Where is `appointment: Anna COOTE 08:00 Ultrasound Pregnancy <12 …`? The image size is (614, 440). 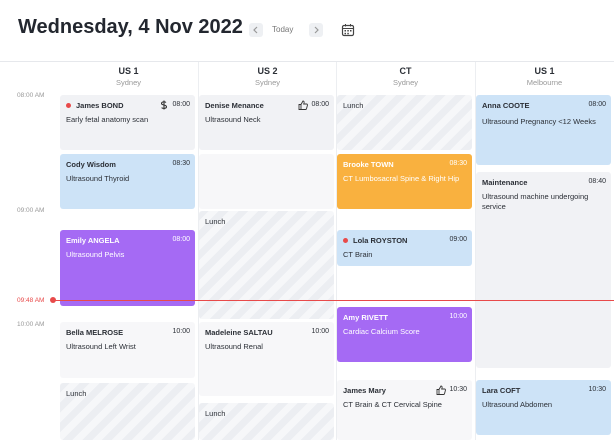 appointment: Anna COOTE 08:00 Ultrasound Pregnancy <12 … is located at coordinates (543, 130).